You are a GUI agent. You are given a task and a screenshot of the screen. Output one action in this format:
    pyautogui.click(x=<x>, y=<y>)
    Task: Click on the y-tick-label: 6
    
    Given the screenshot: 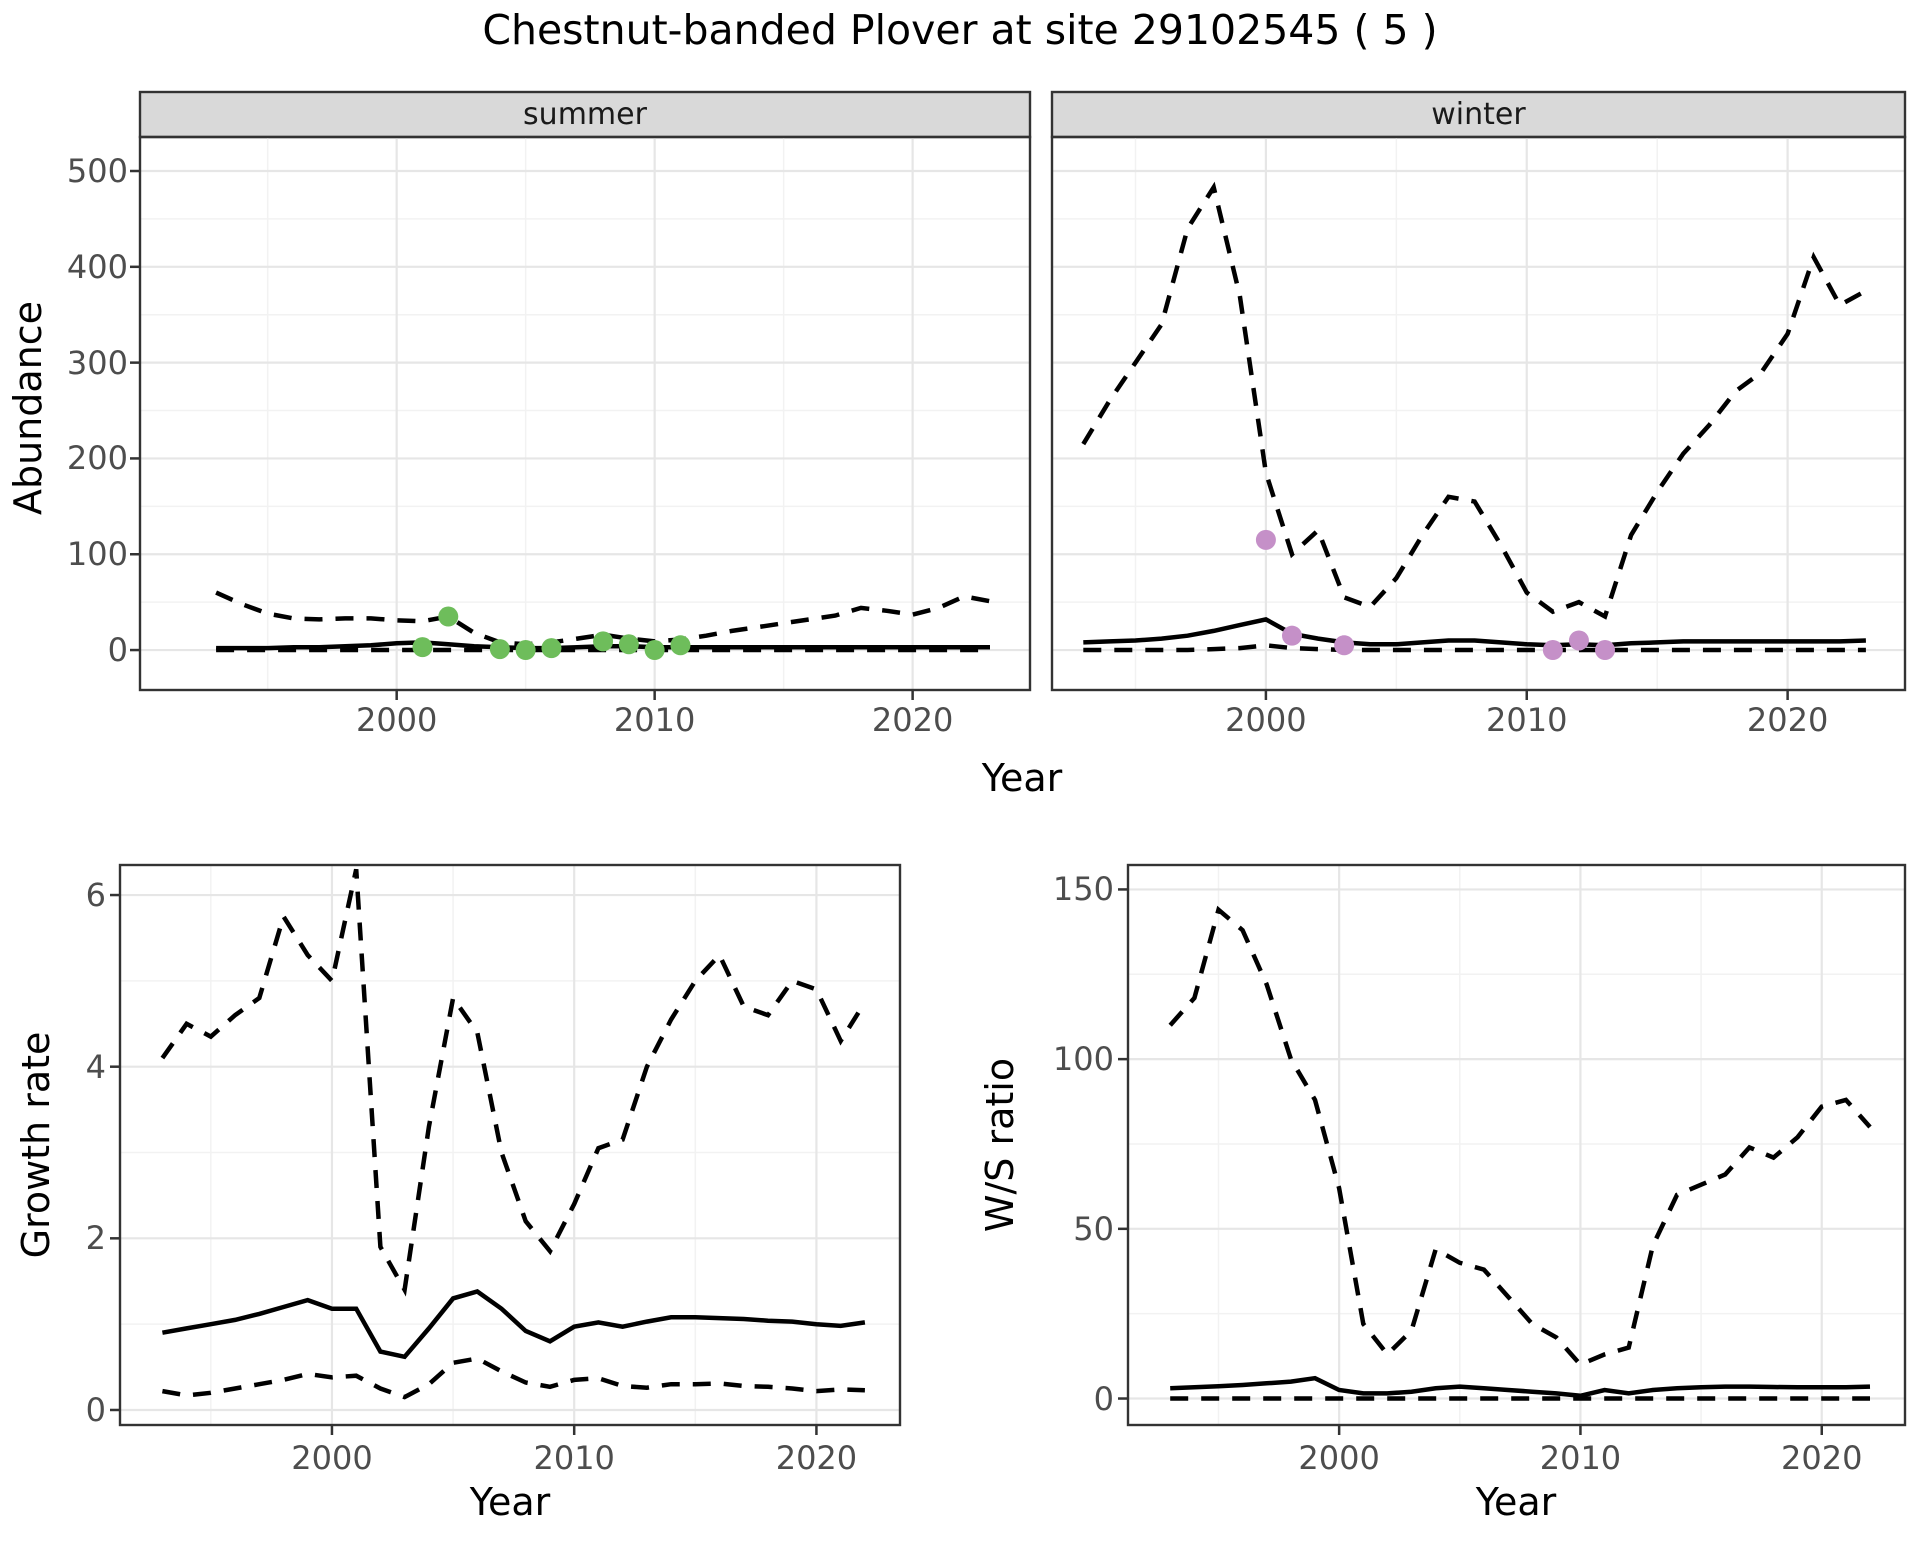 What is the action you would take?
    pyautogui.click(x=95, y=895)
    